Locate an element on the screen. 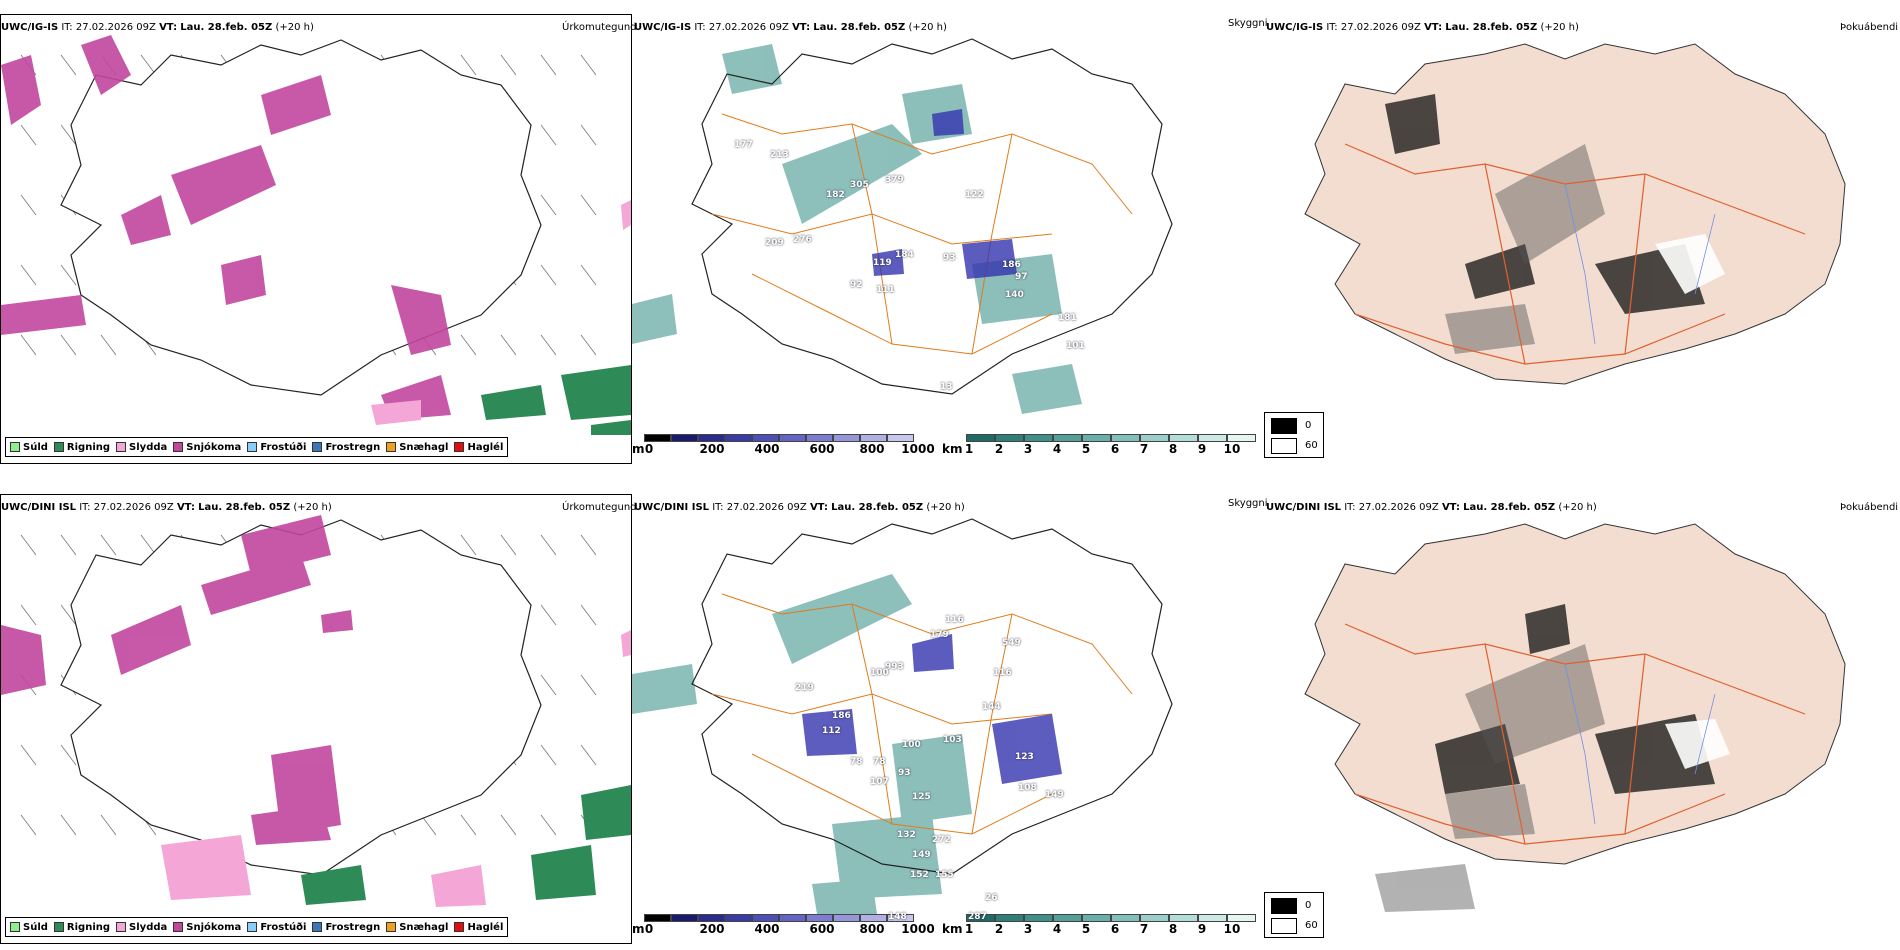 This screenshot has height=950, width=1900. fog-map-bottom is located at coordinates (1575, 717).